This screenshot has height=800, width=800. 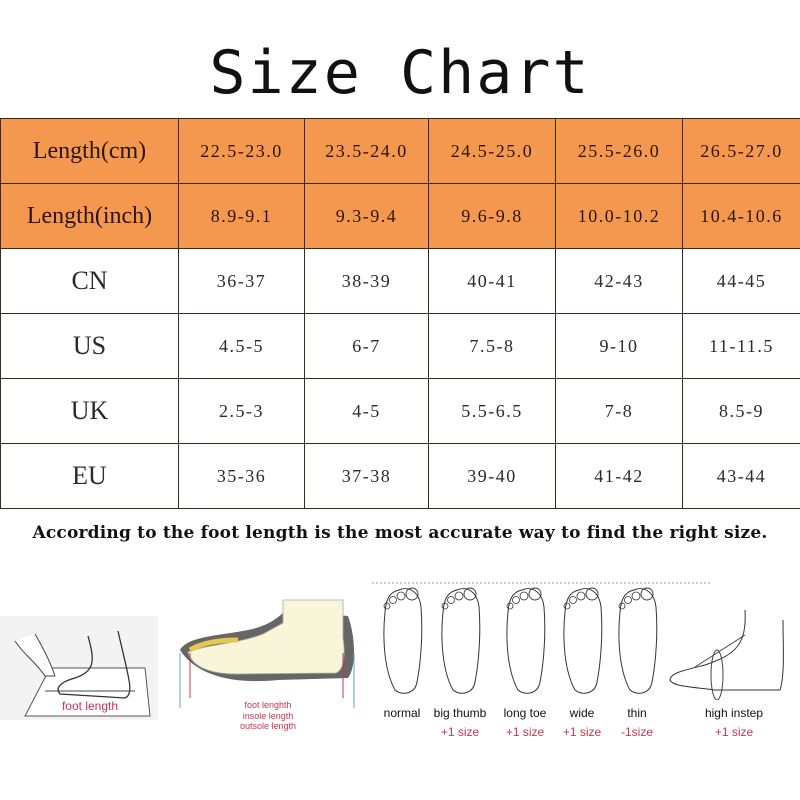 I want to click on foot-tracing-illustration: foot length, so click(x=79, y=668).